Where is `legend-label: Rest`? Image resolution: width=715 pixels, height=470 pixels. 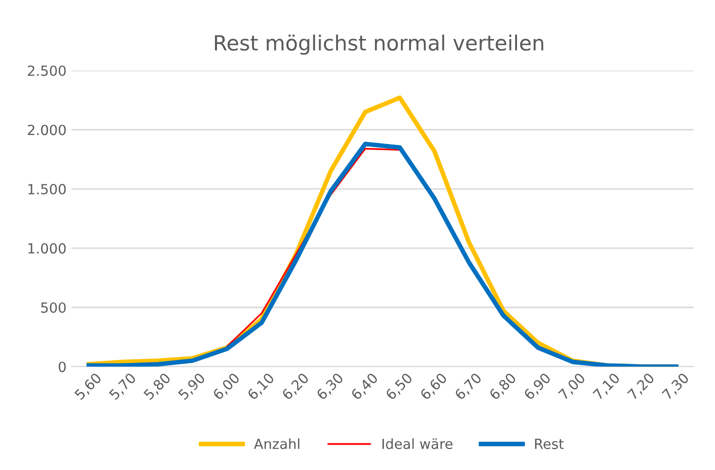 legend-label: Rest is located at coordinates (549, 444).